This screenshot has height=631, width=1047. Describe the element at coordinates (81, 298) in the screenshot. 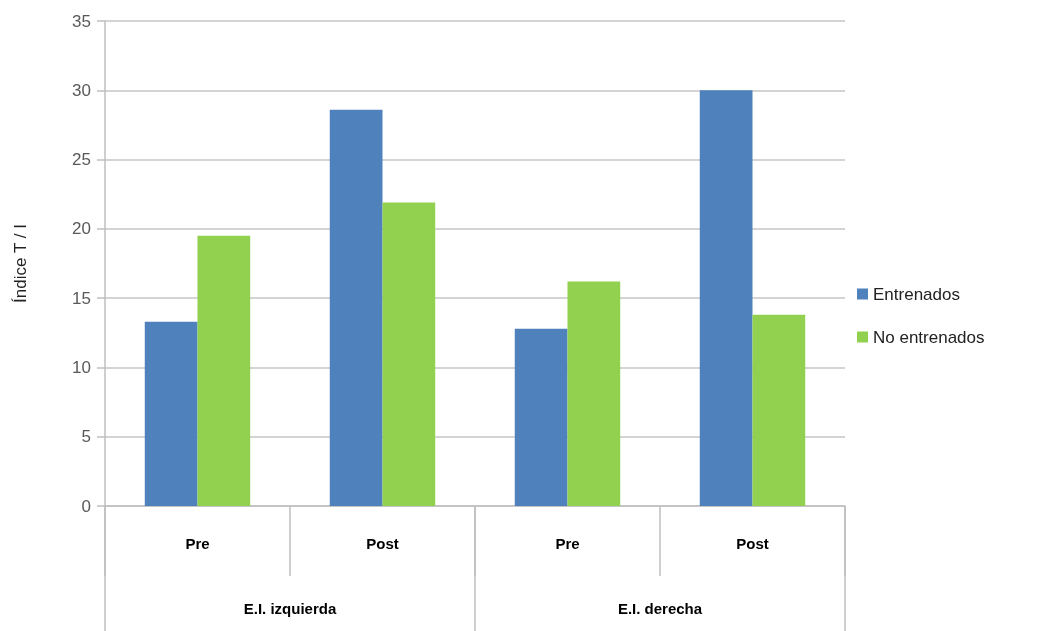

I see `y-tick-label: 15` at that location.